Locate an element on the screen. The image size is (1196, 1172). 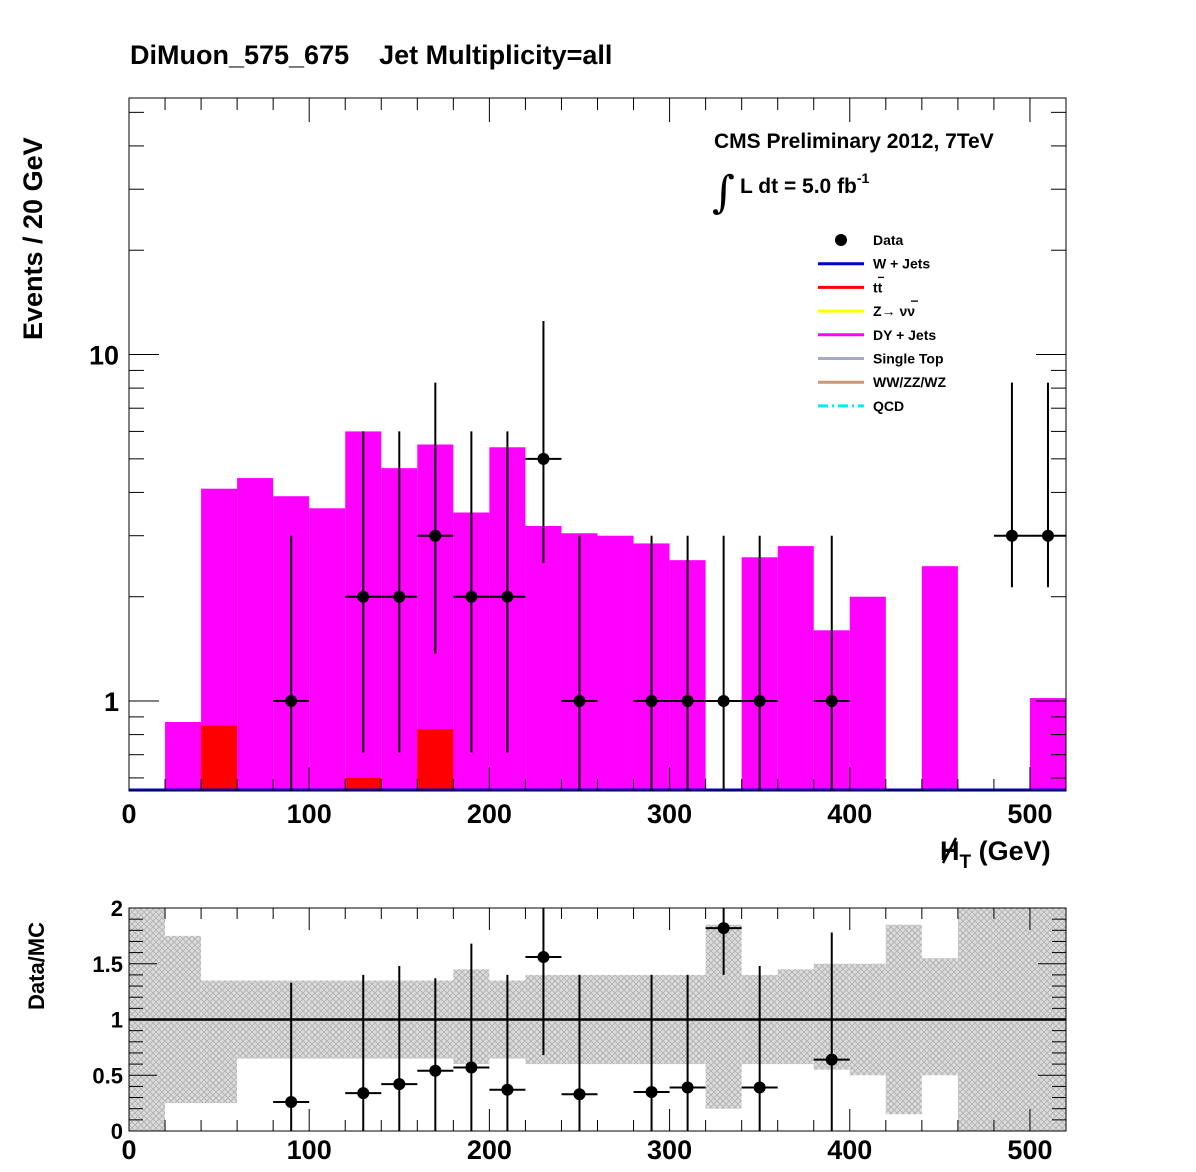
x-tick-label: 400 is located at coordinates (849, 814).